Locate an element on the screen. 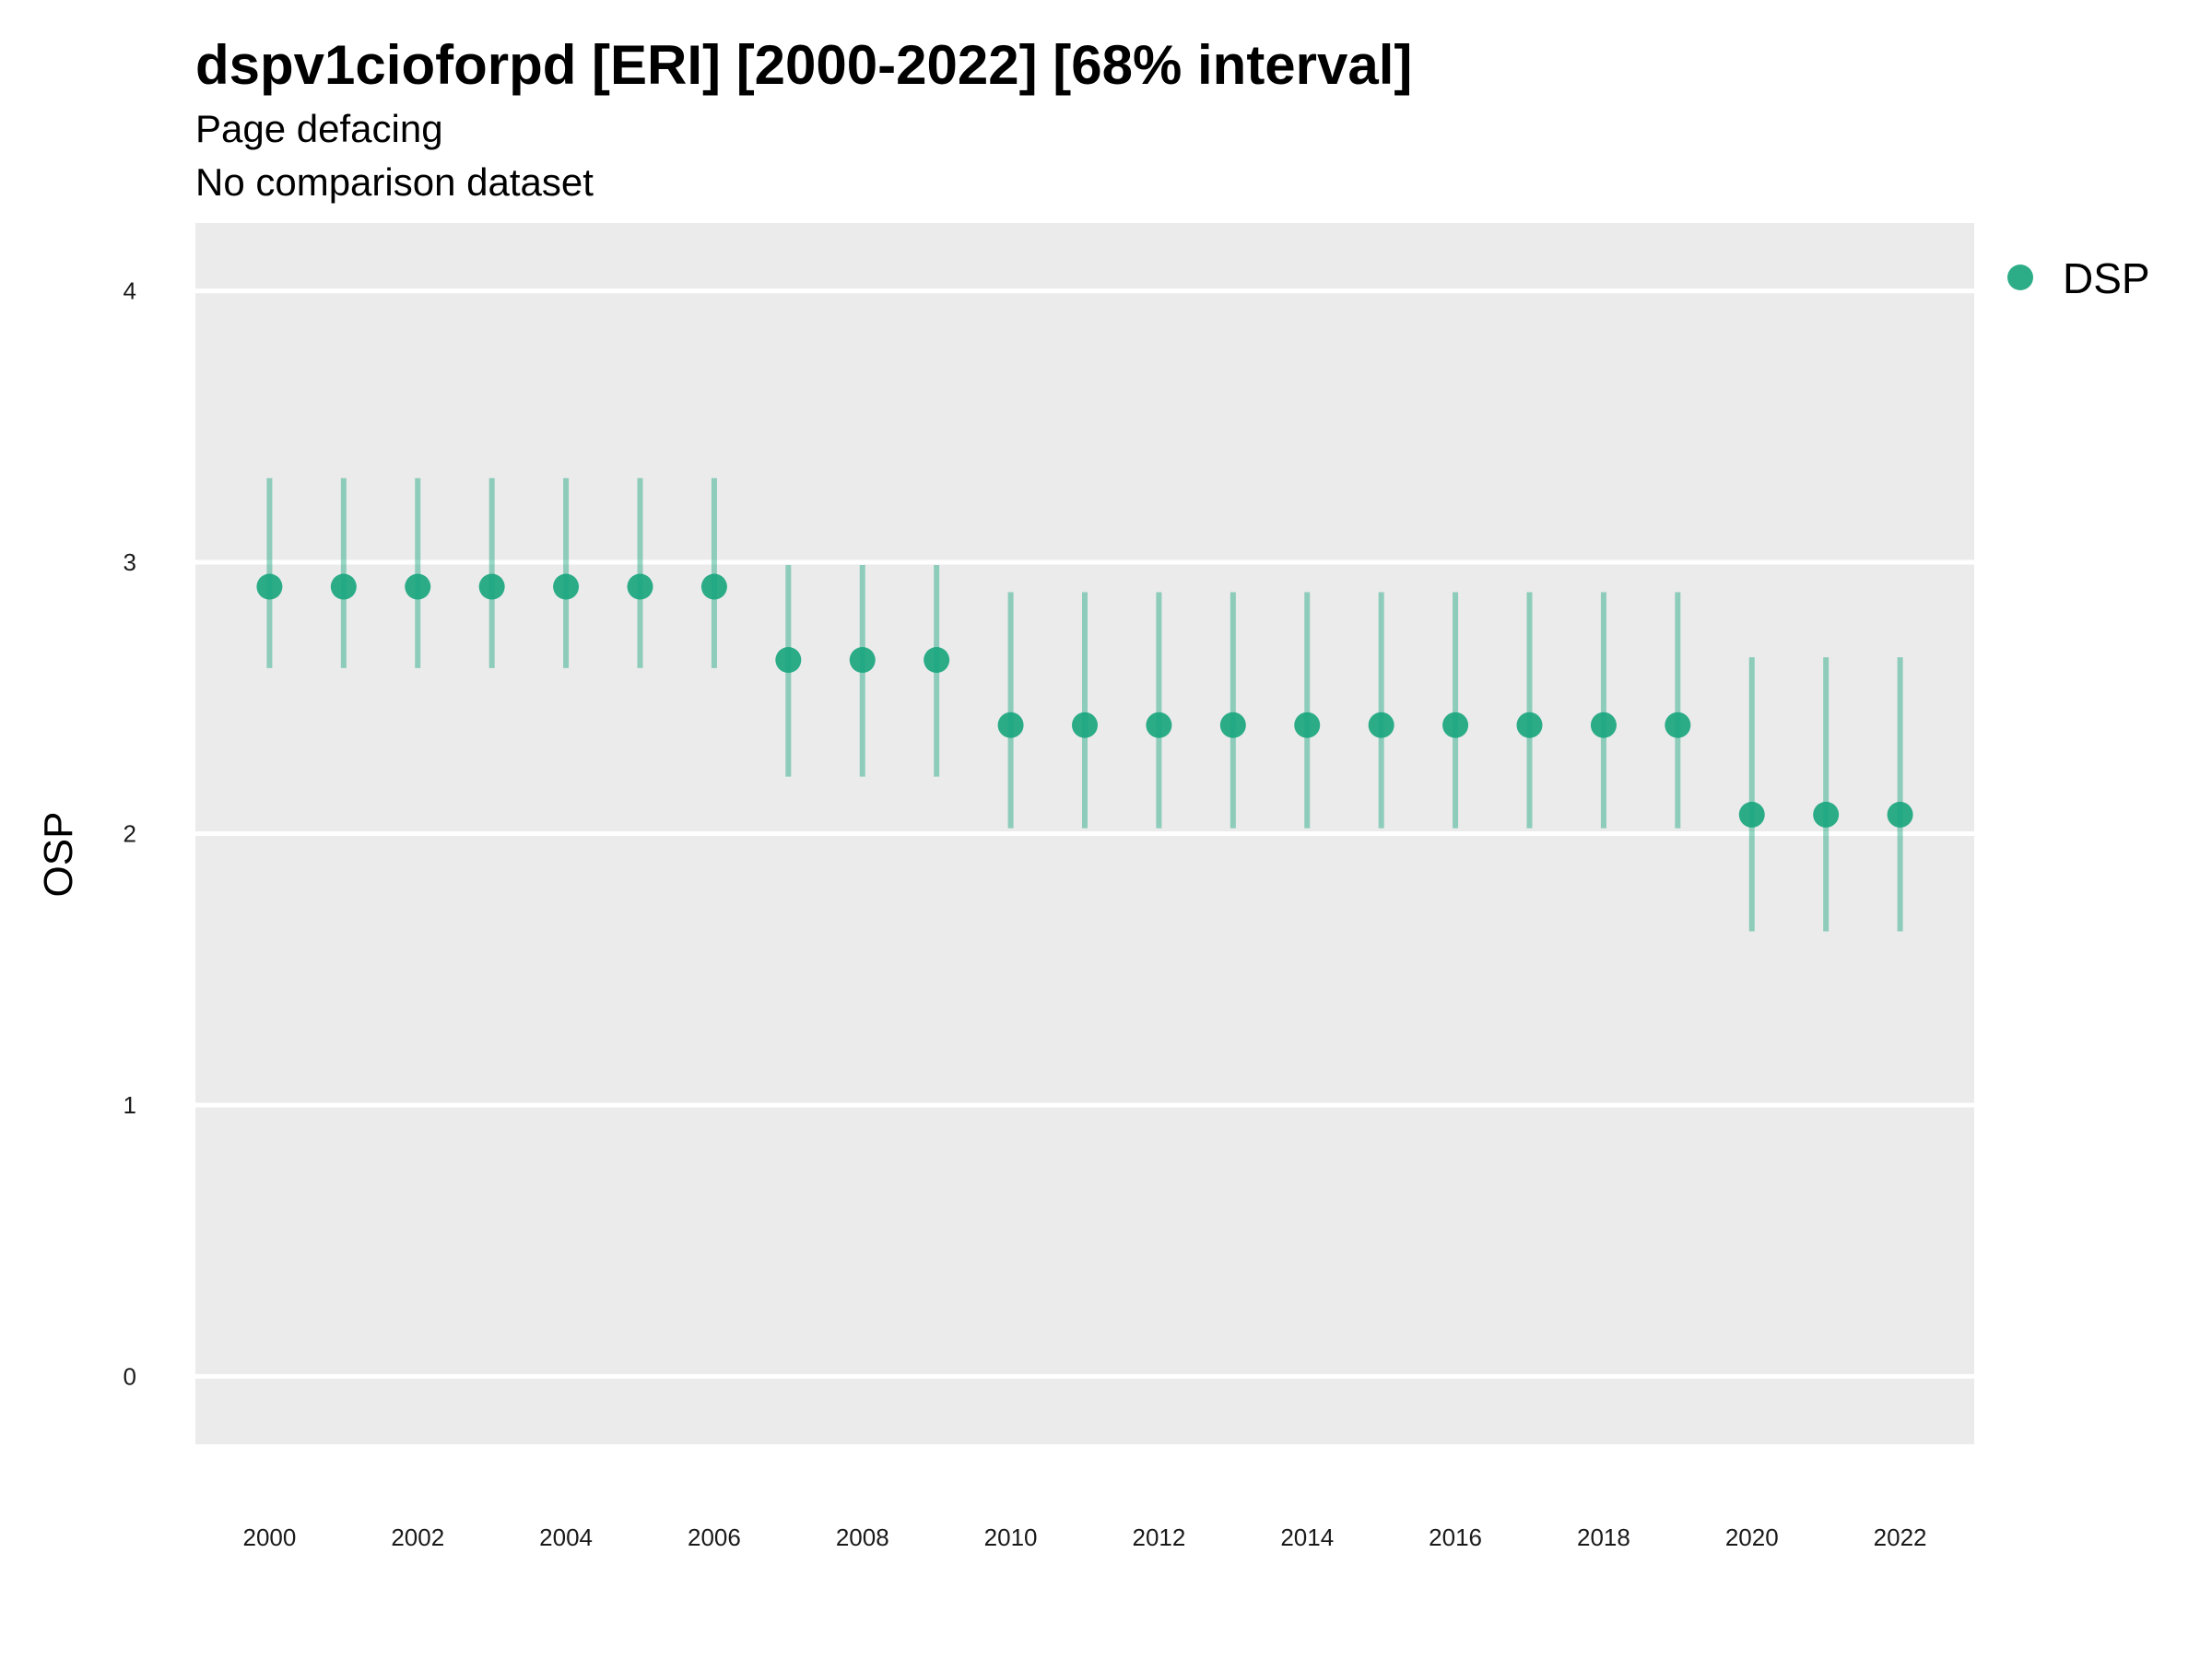  x-tick-label: 2014 is located at coordinates (1307, 1537).